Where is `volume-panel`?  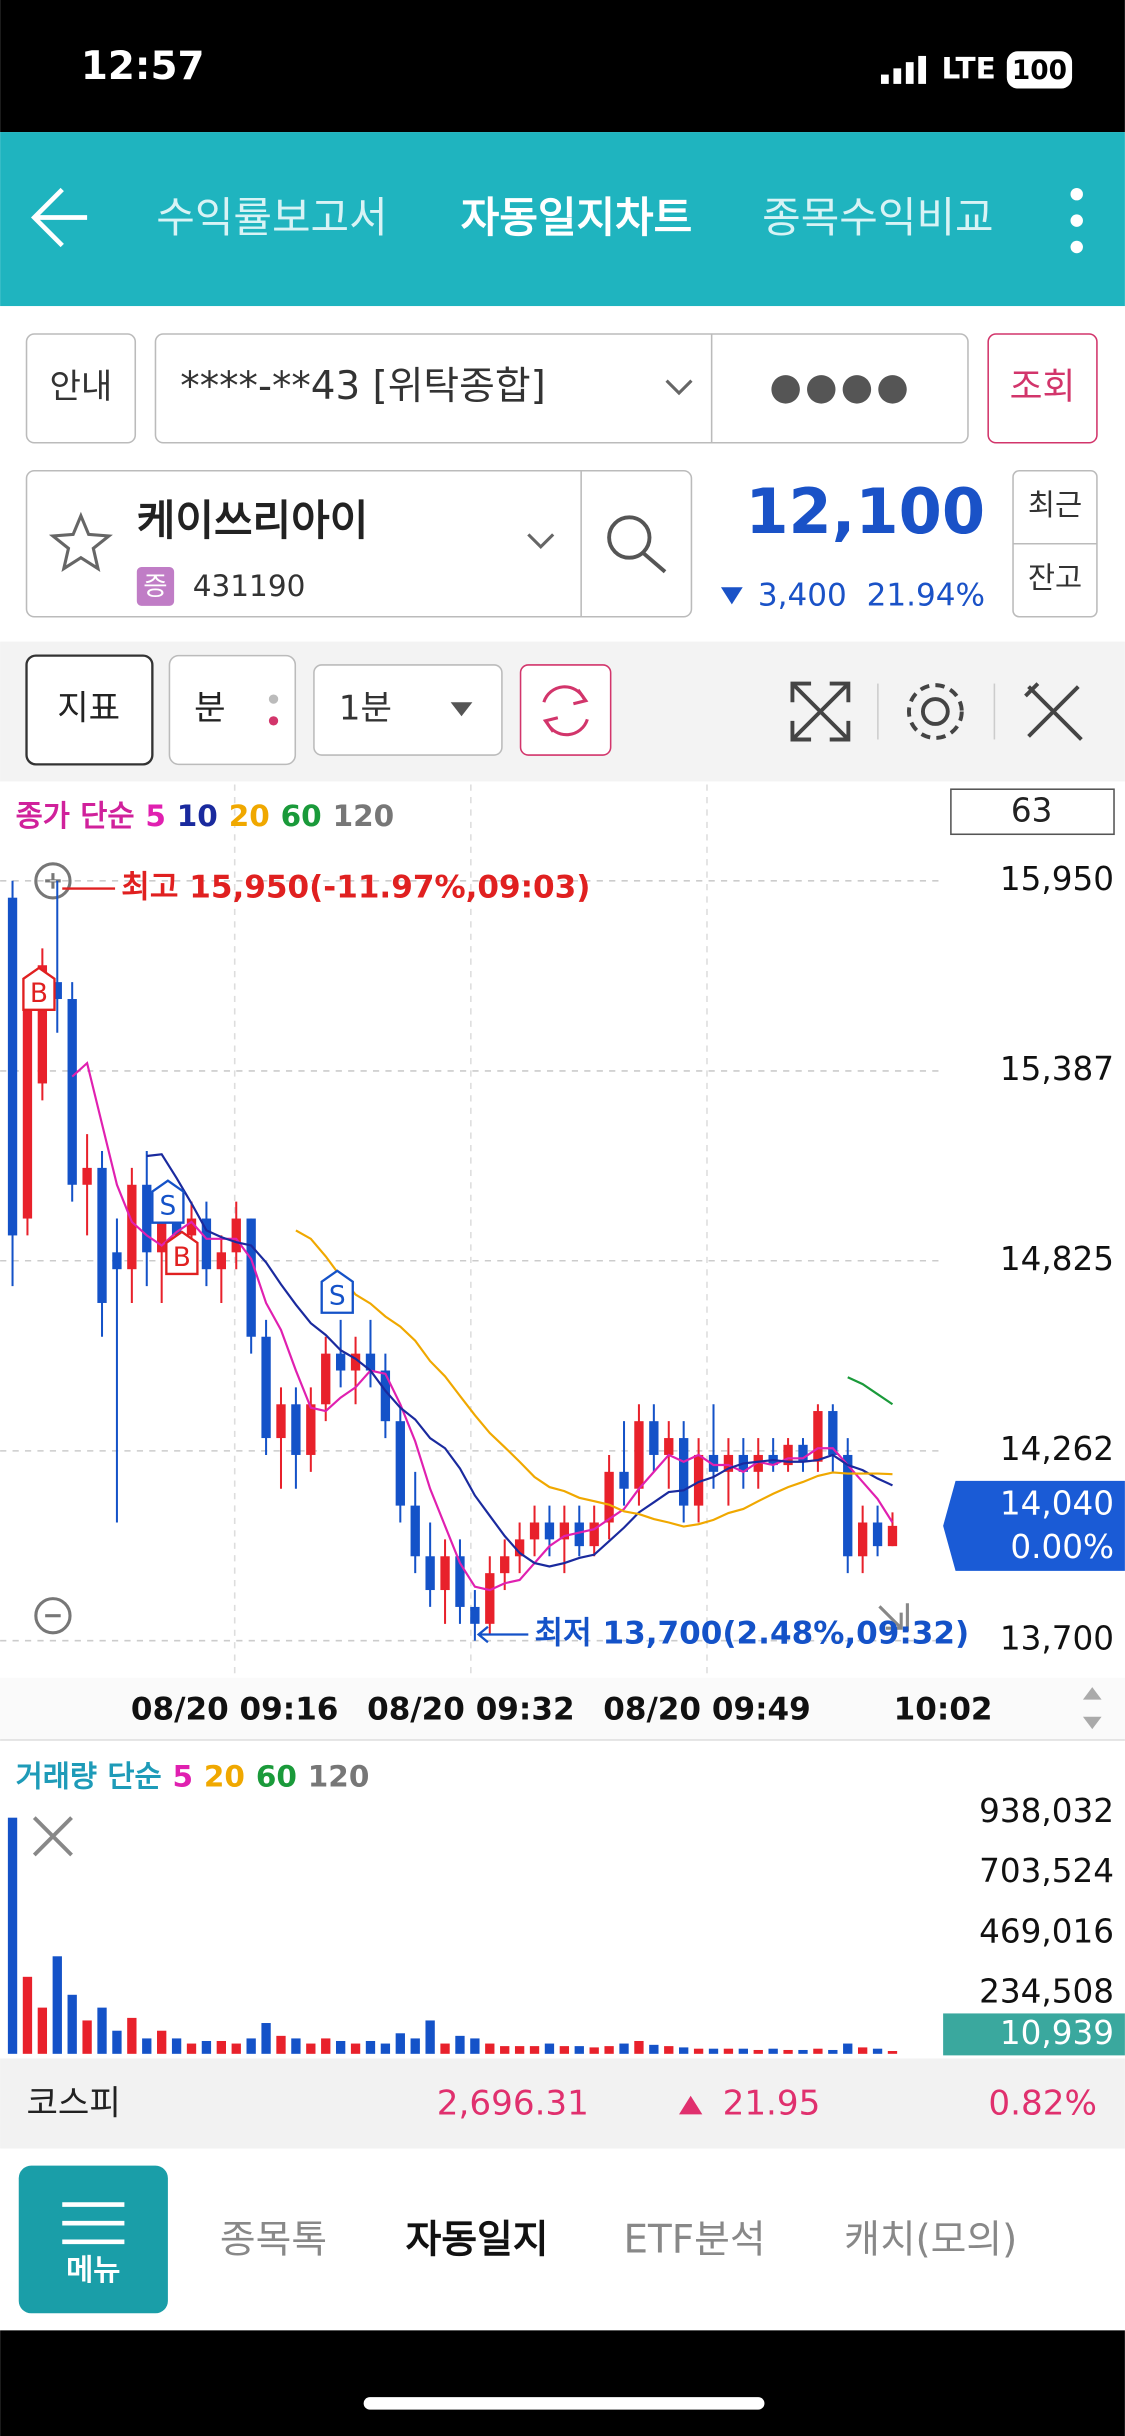 volume-panel is located at coordinates (562, 1899).